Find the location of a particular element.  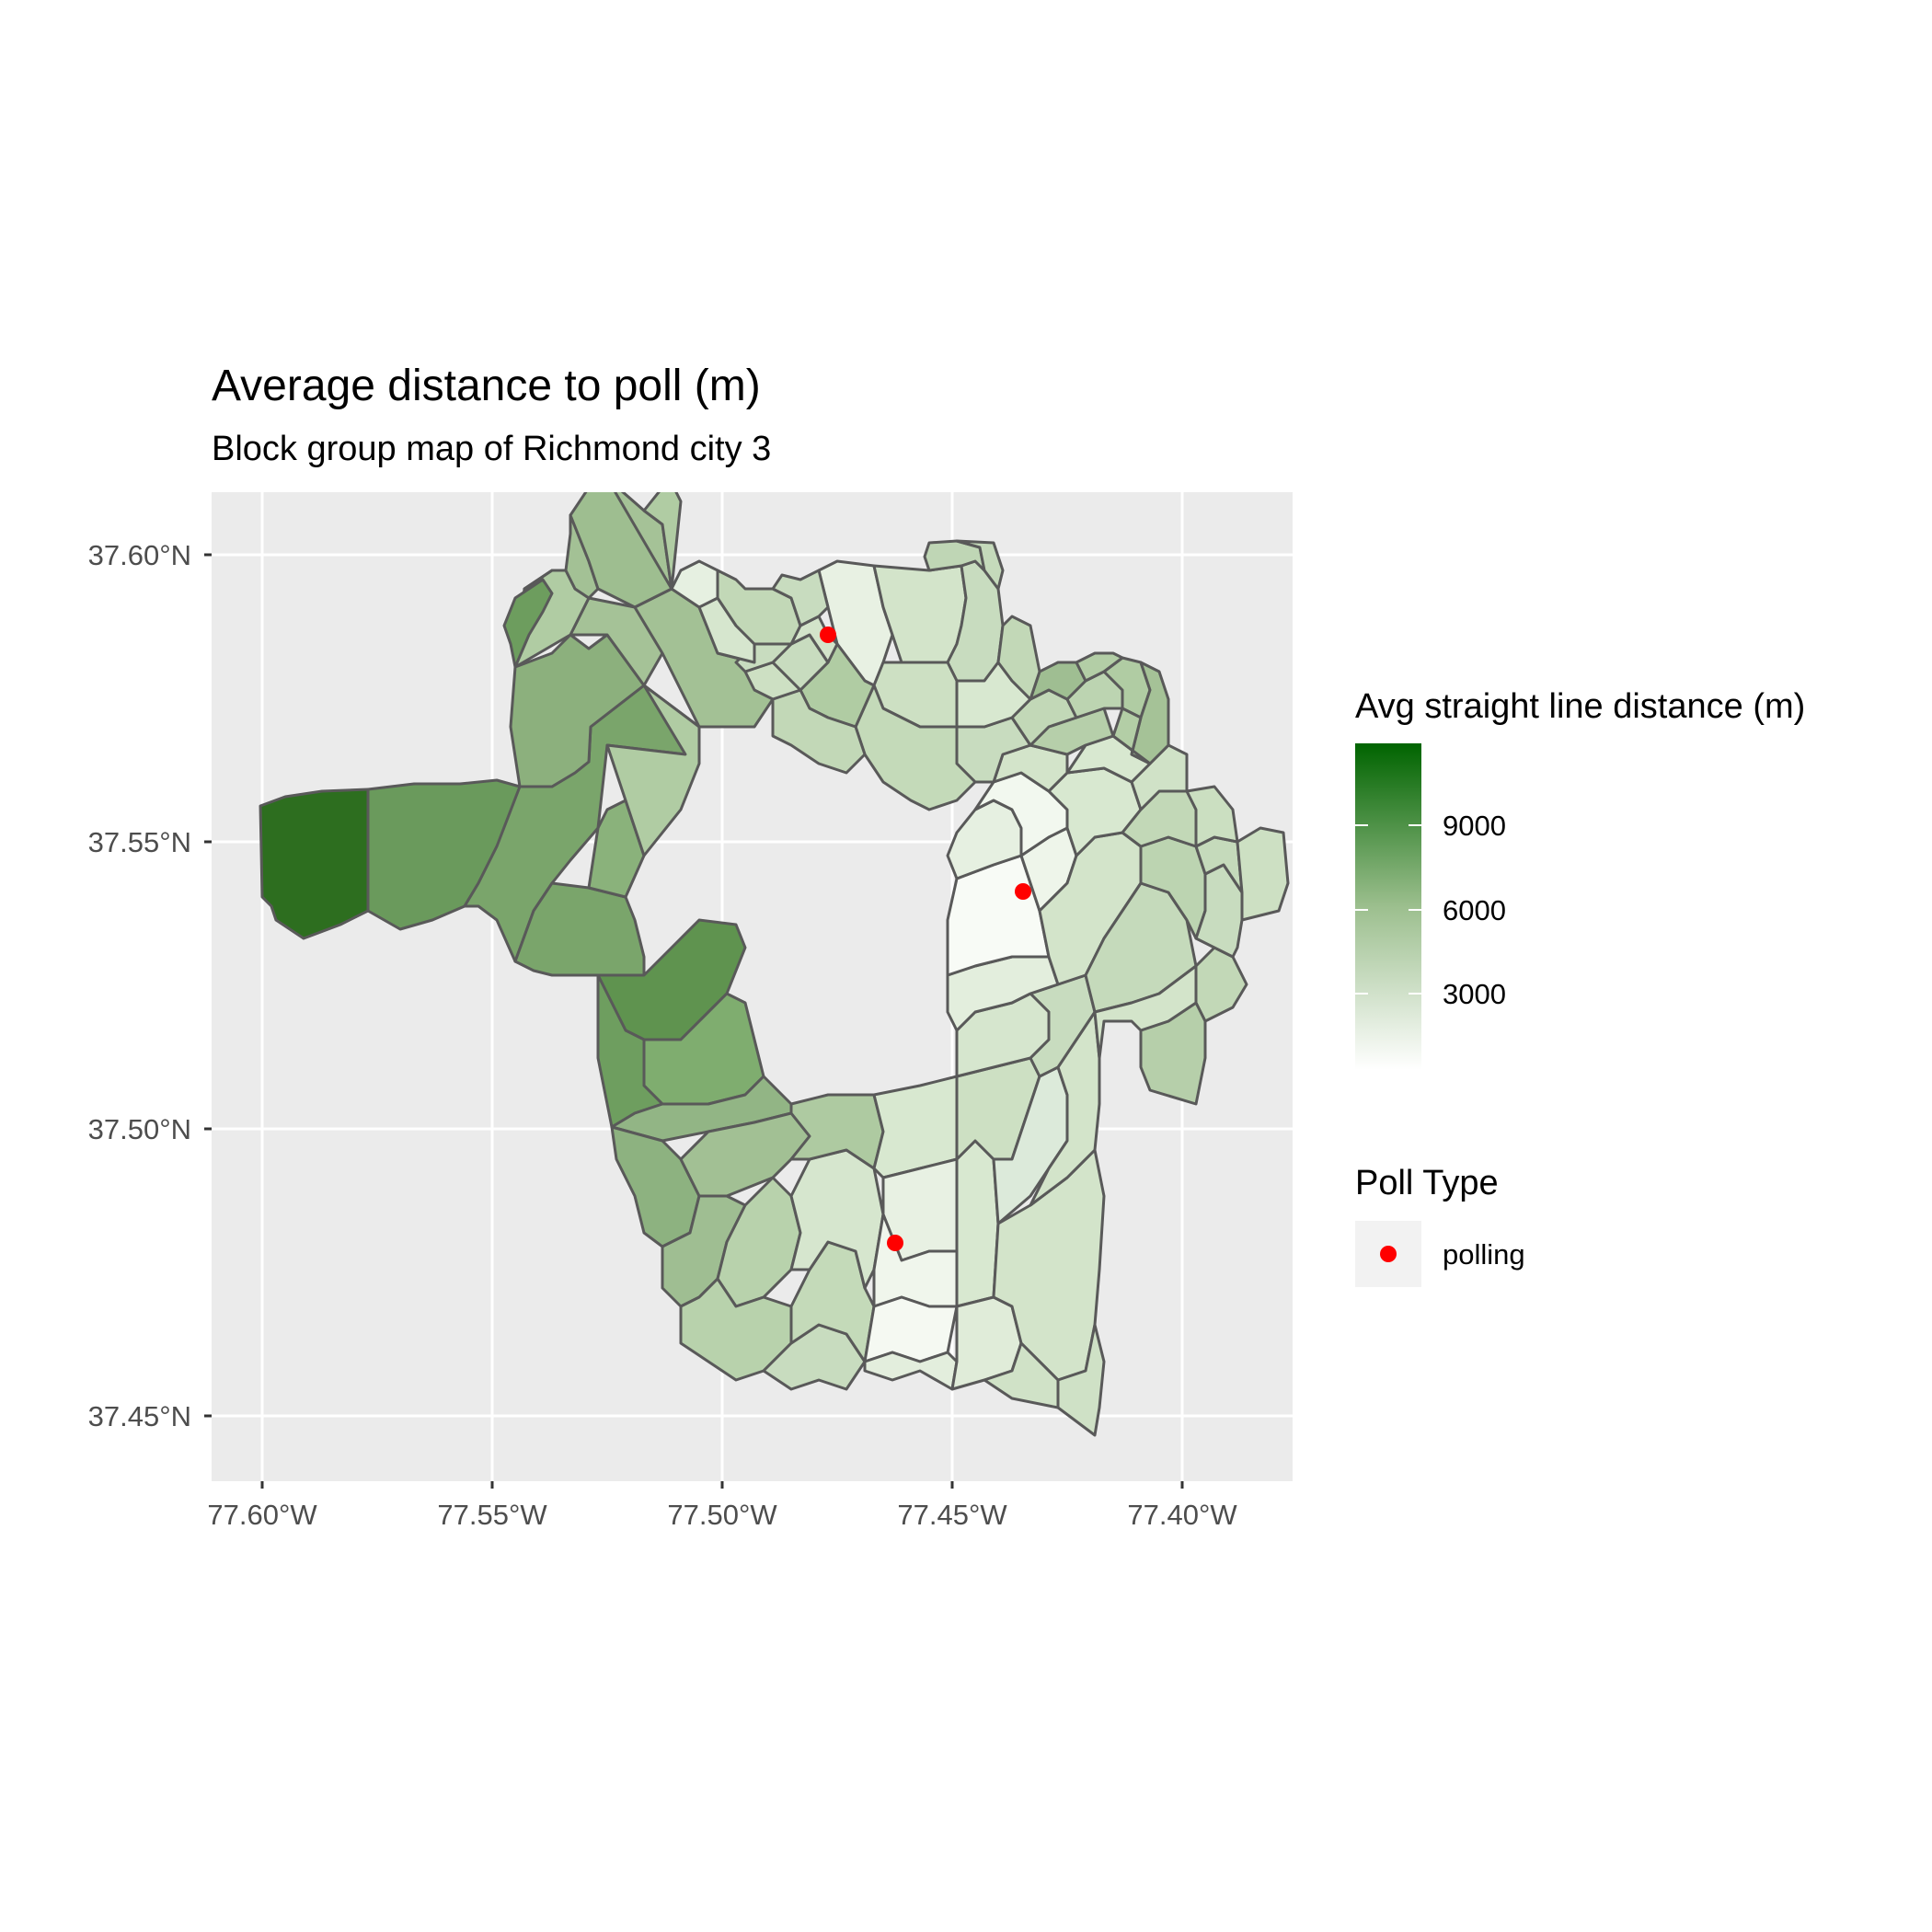

y-tick-label: 37.50°N is located at coordinates (139, 1129).